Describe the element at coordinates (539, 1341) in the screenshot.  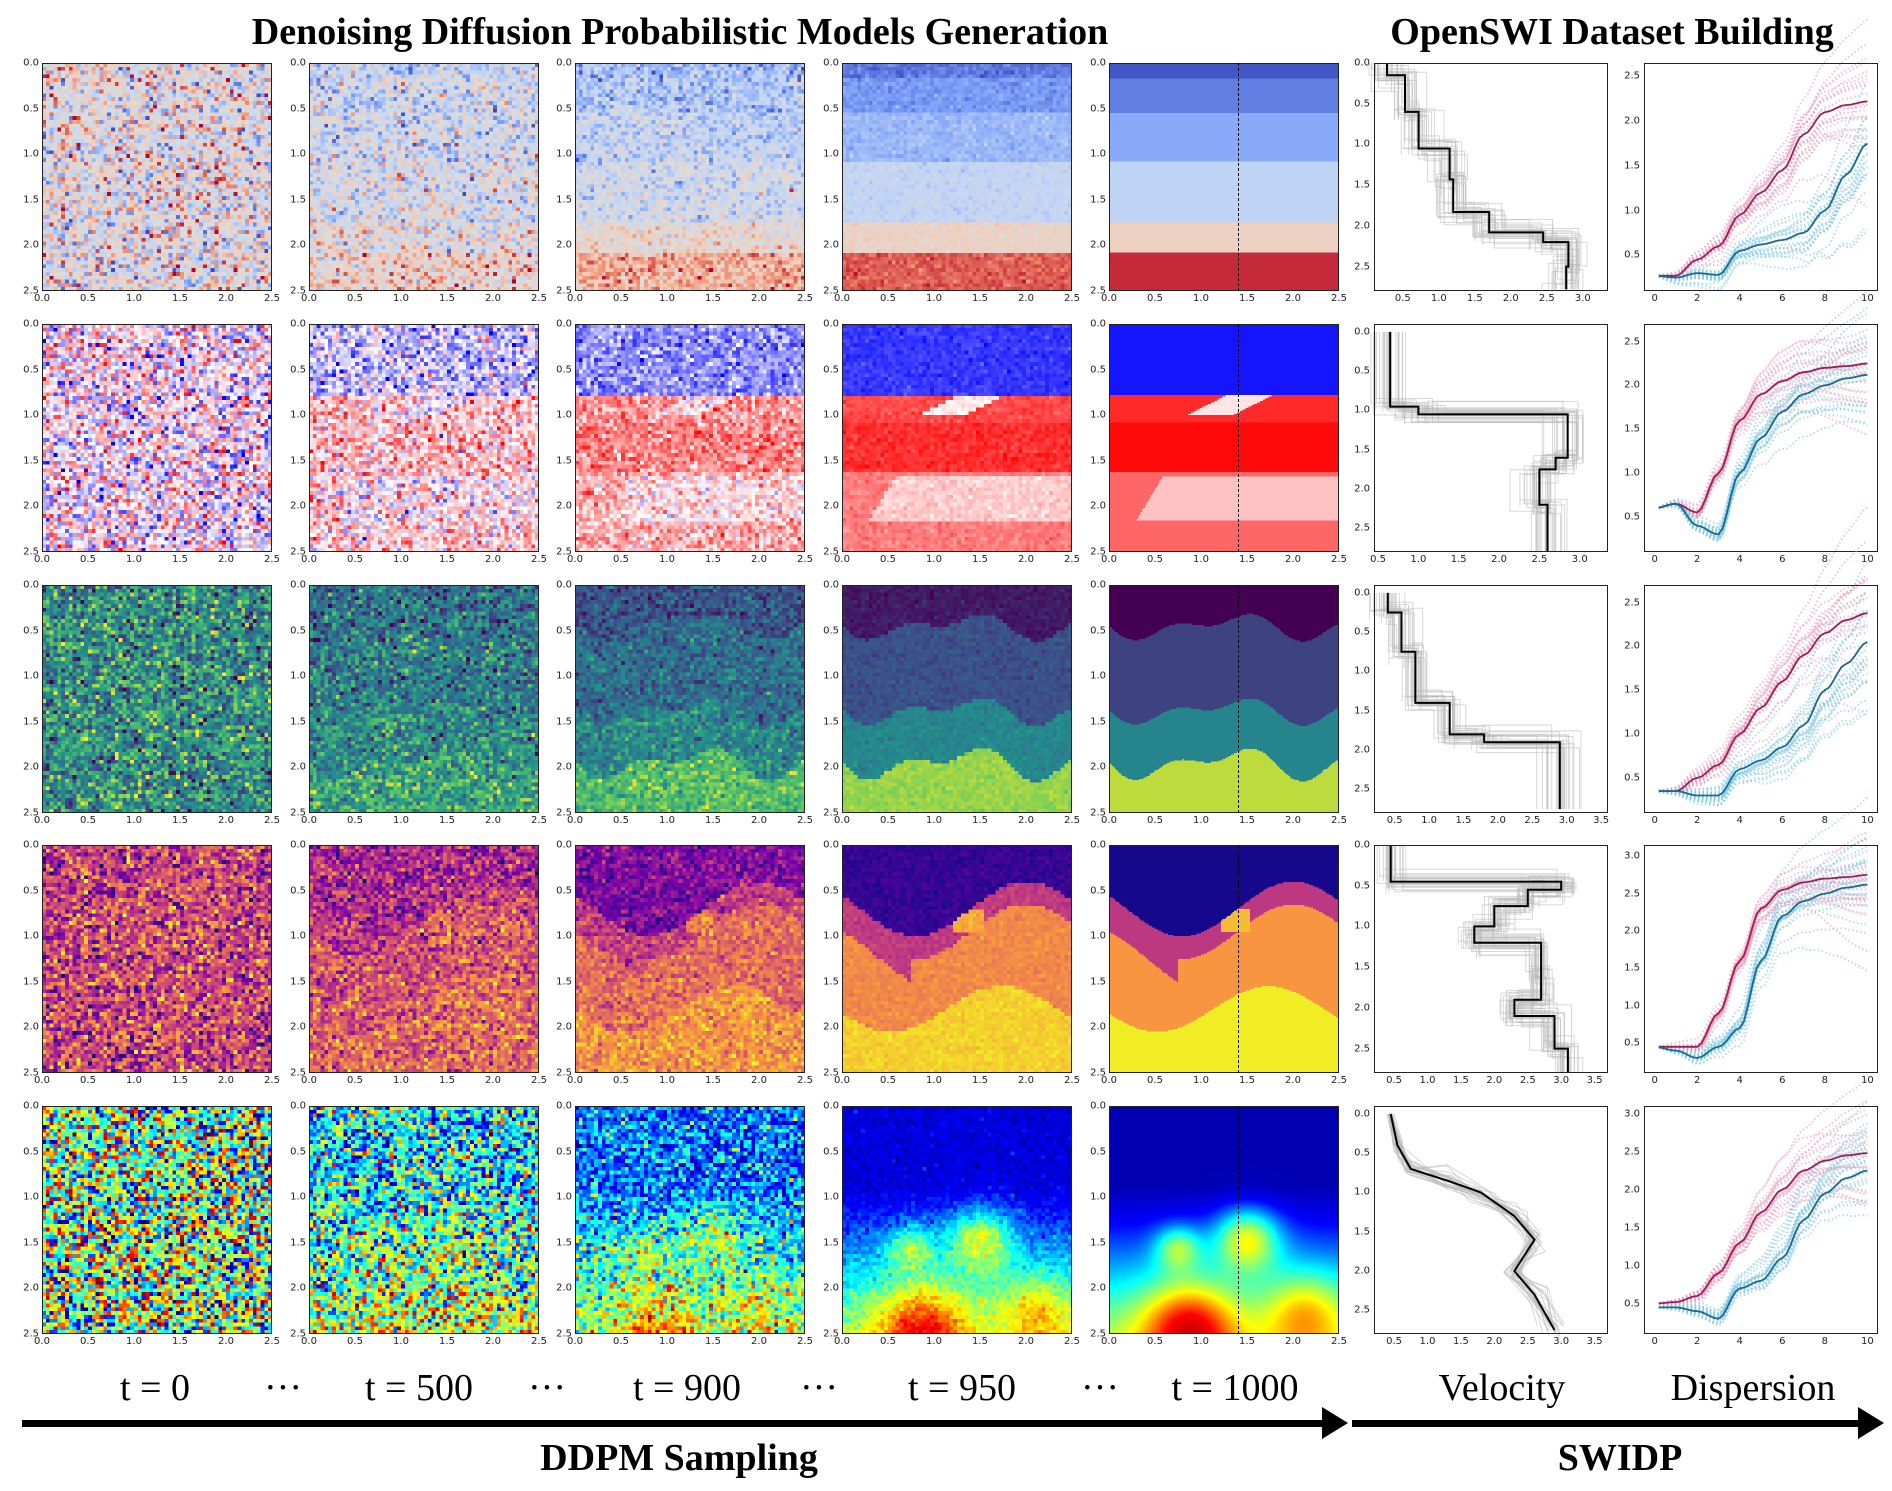
I see `x-tick-label: 2.5` at that location.